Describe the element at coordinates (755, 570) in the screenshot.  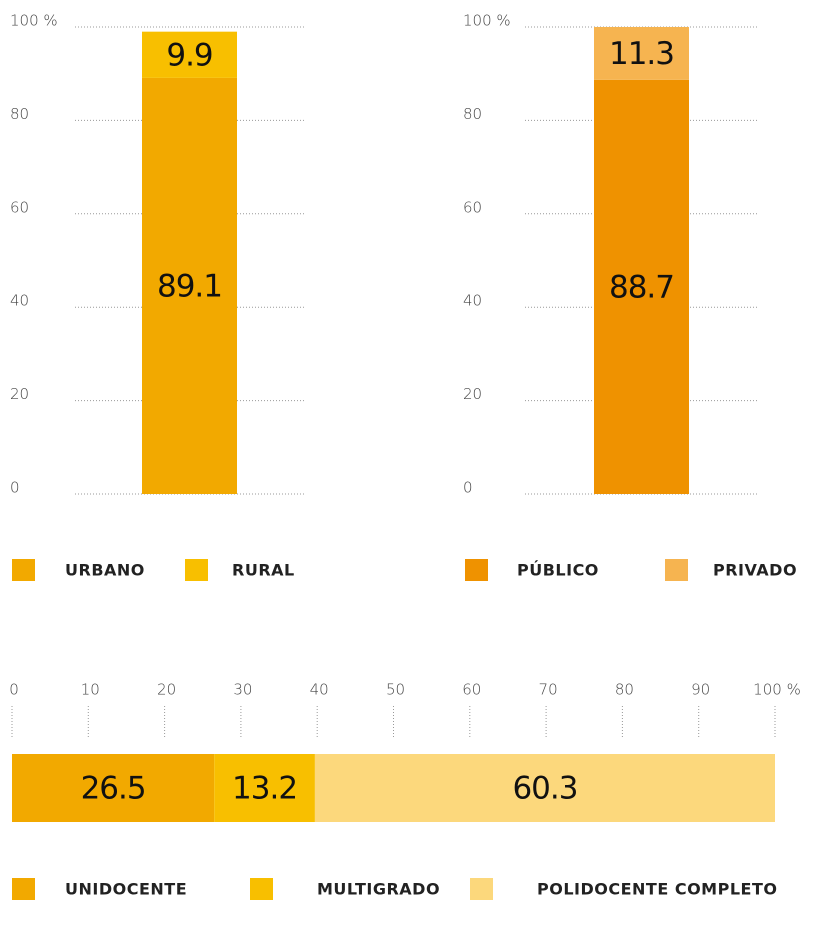
I see `legend-label: PRIVADO` at that location.